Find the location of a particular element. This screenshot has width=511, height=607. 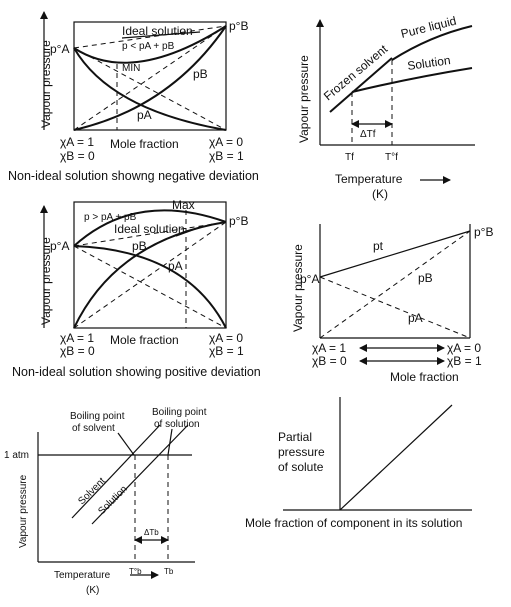

one-atm-label: 1 atm is located at coordinates (16, 455).